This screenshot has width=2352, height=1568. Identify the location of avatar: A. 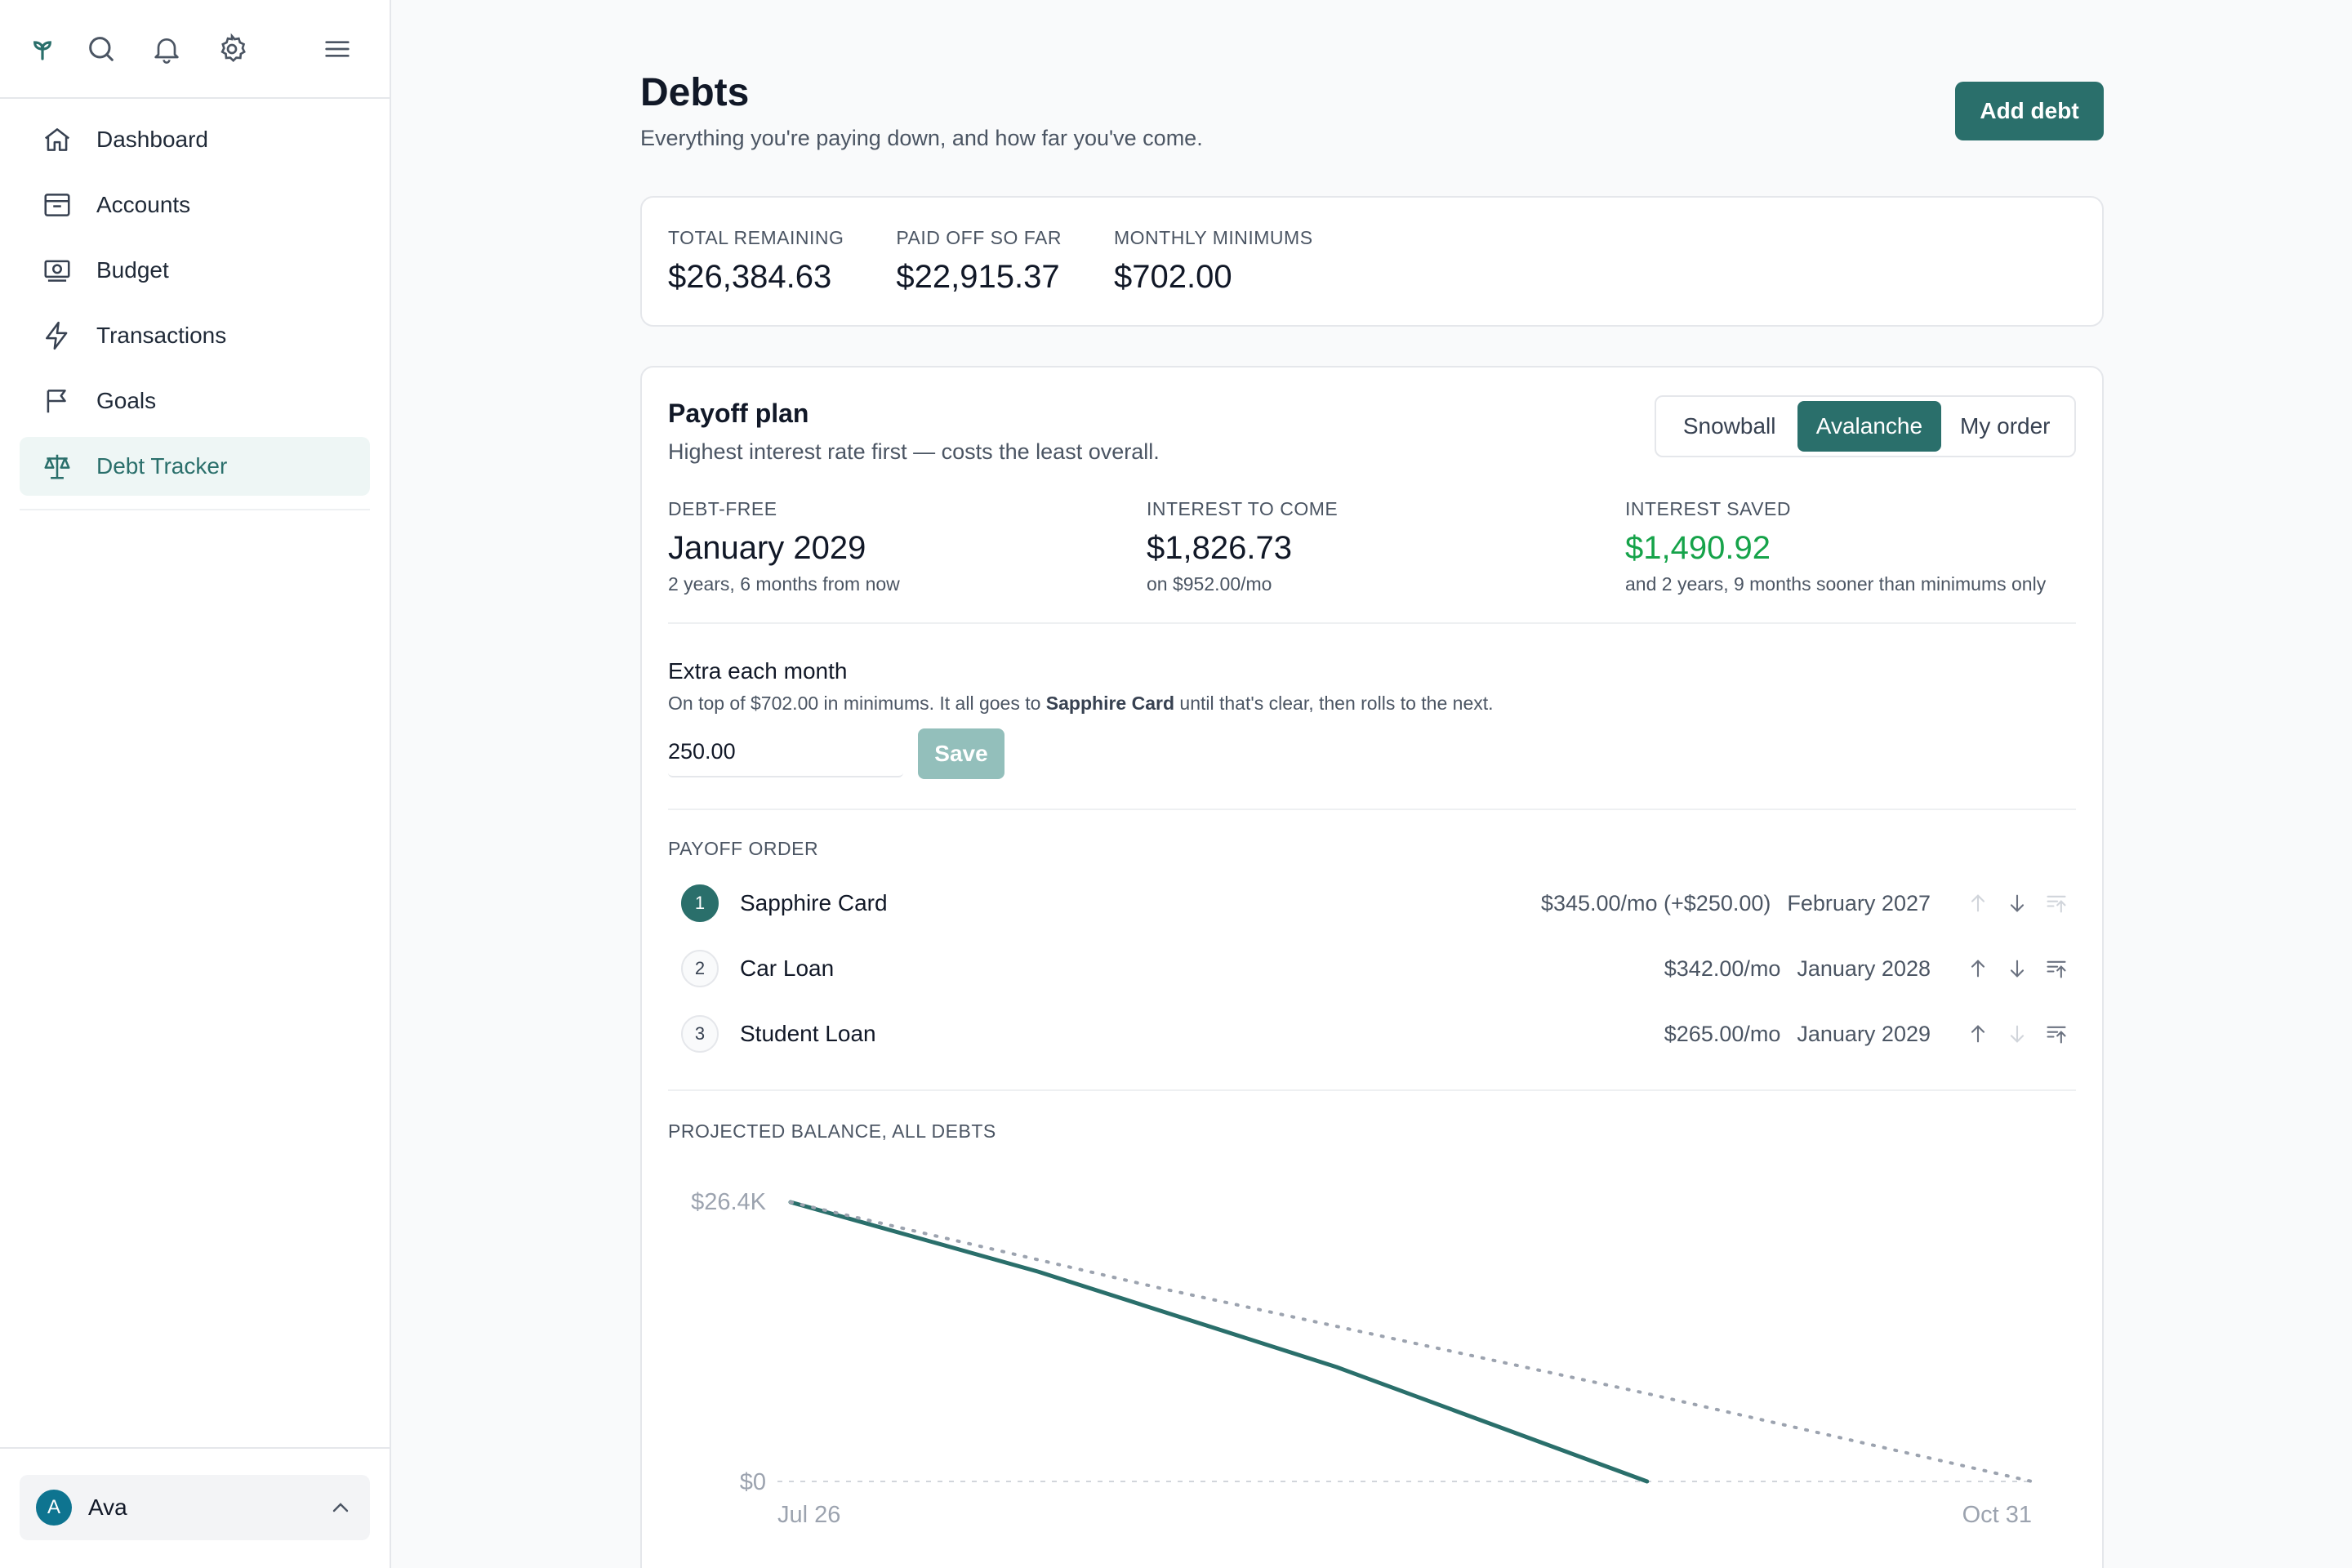
(54, 1508).